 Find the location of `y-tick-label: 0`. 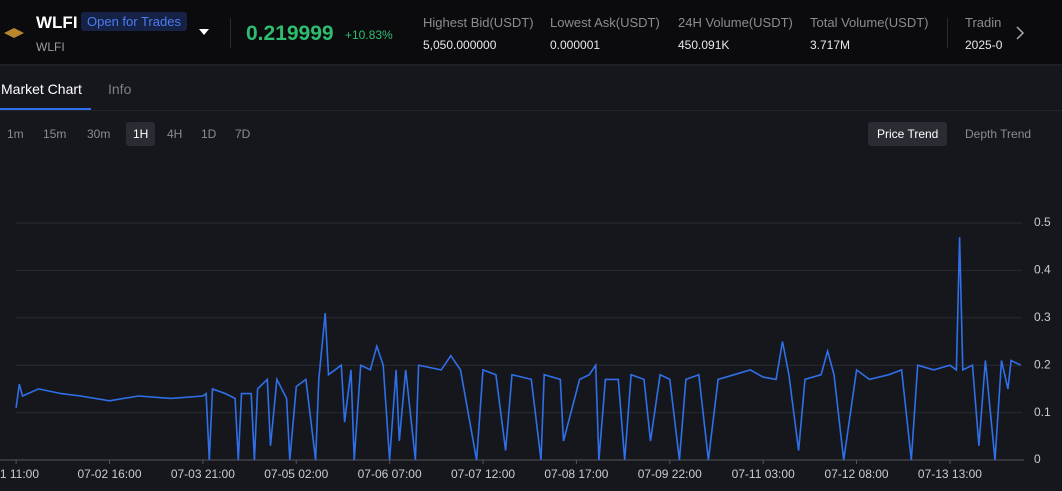

y-tick-label: 0 is located at coordinates (1037, 459).